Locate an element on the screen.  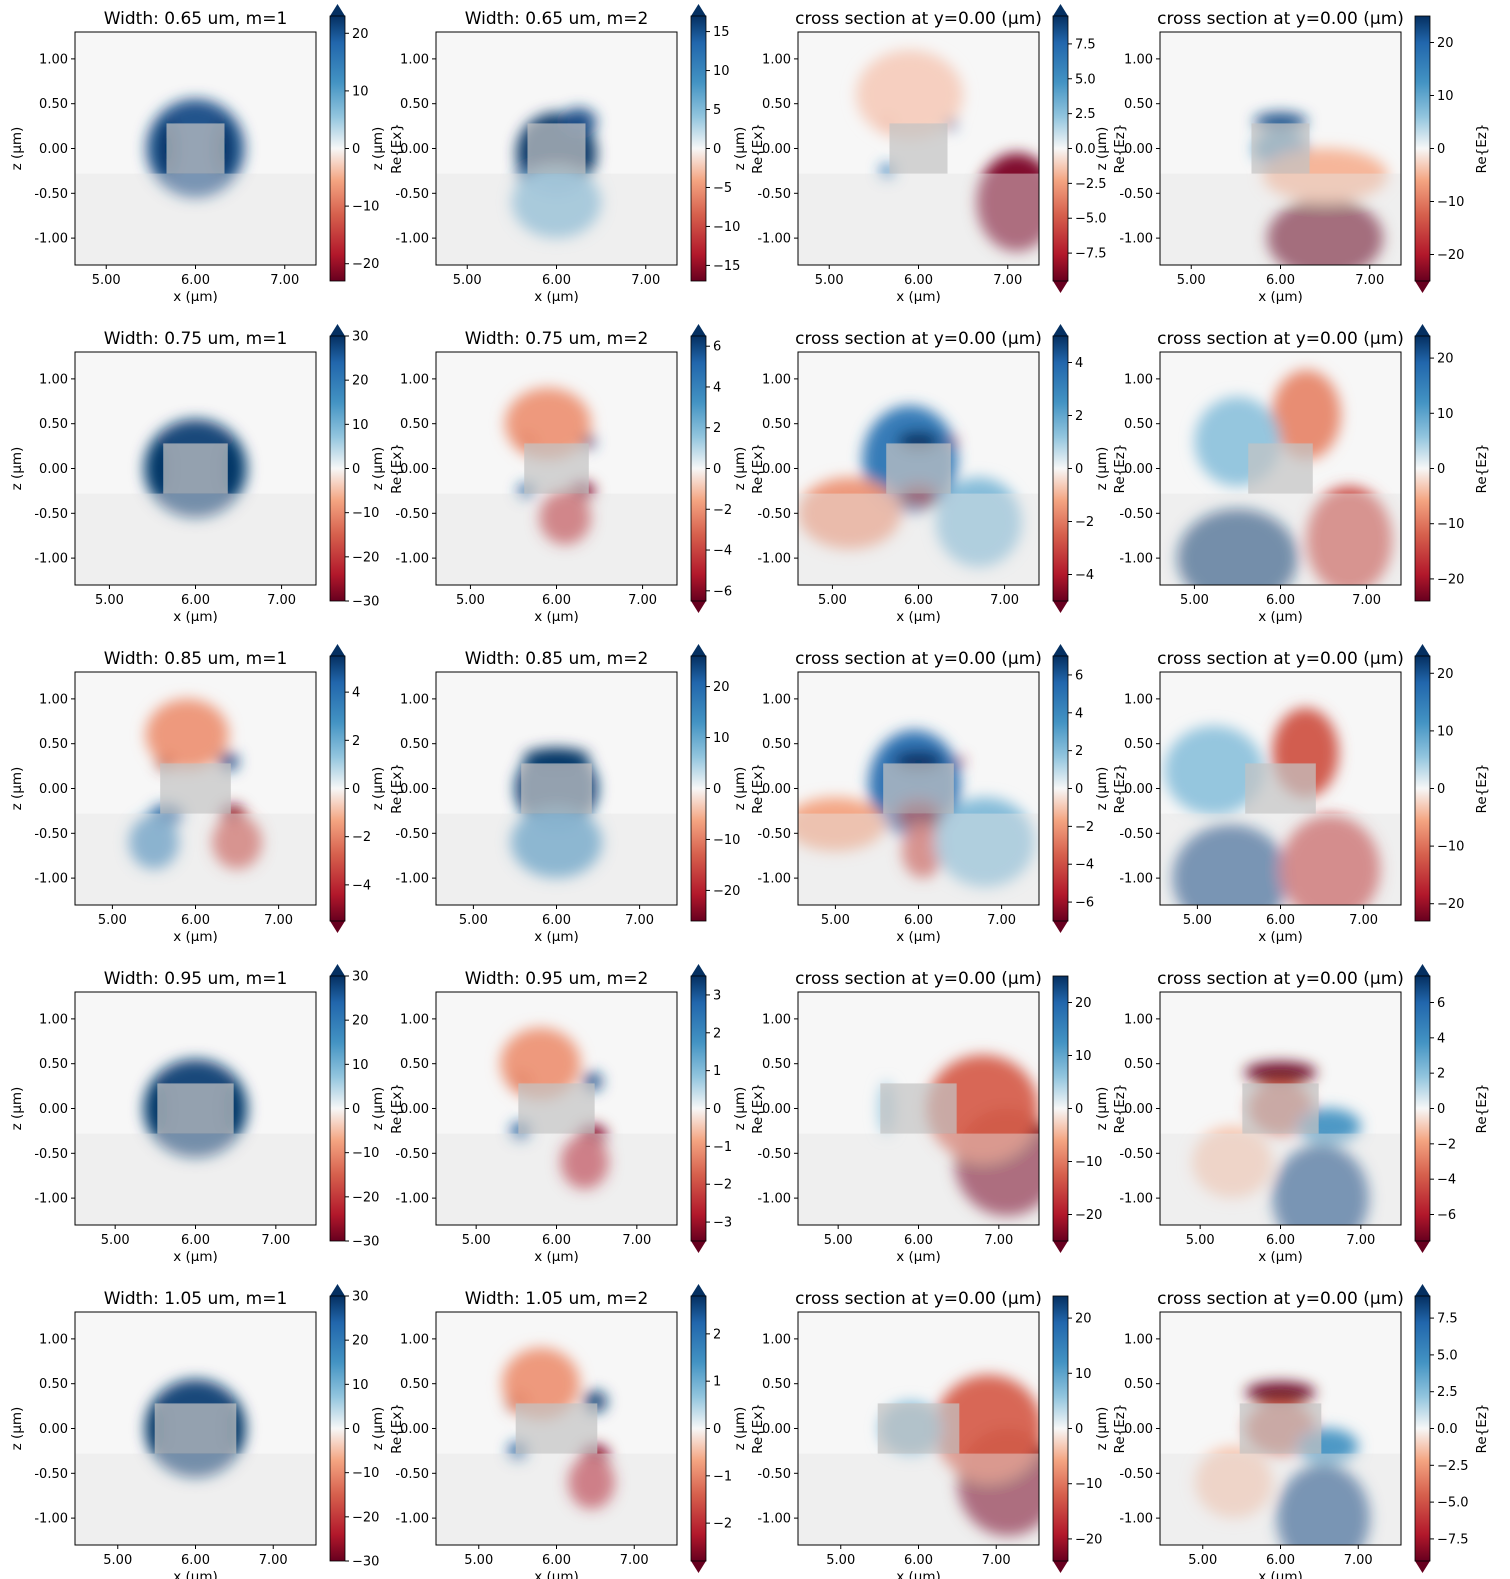
substrate-region is located at coordinates (556, 219).